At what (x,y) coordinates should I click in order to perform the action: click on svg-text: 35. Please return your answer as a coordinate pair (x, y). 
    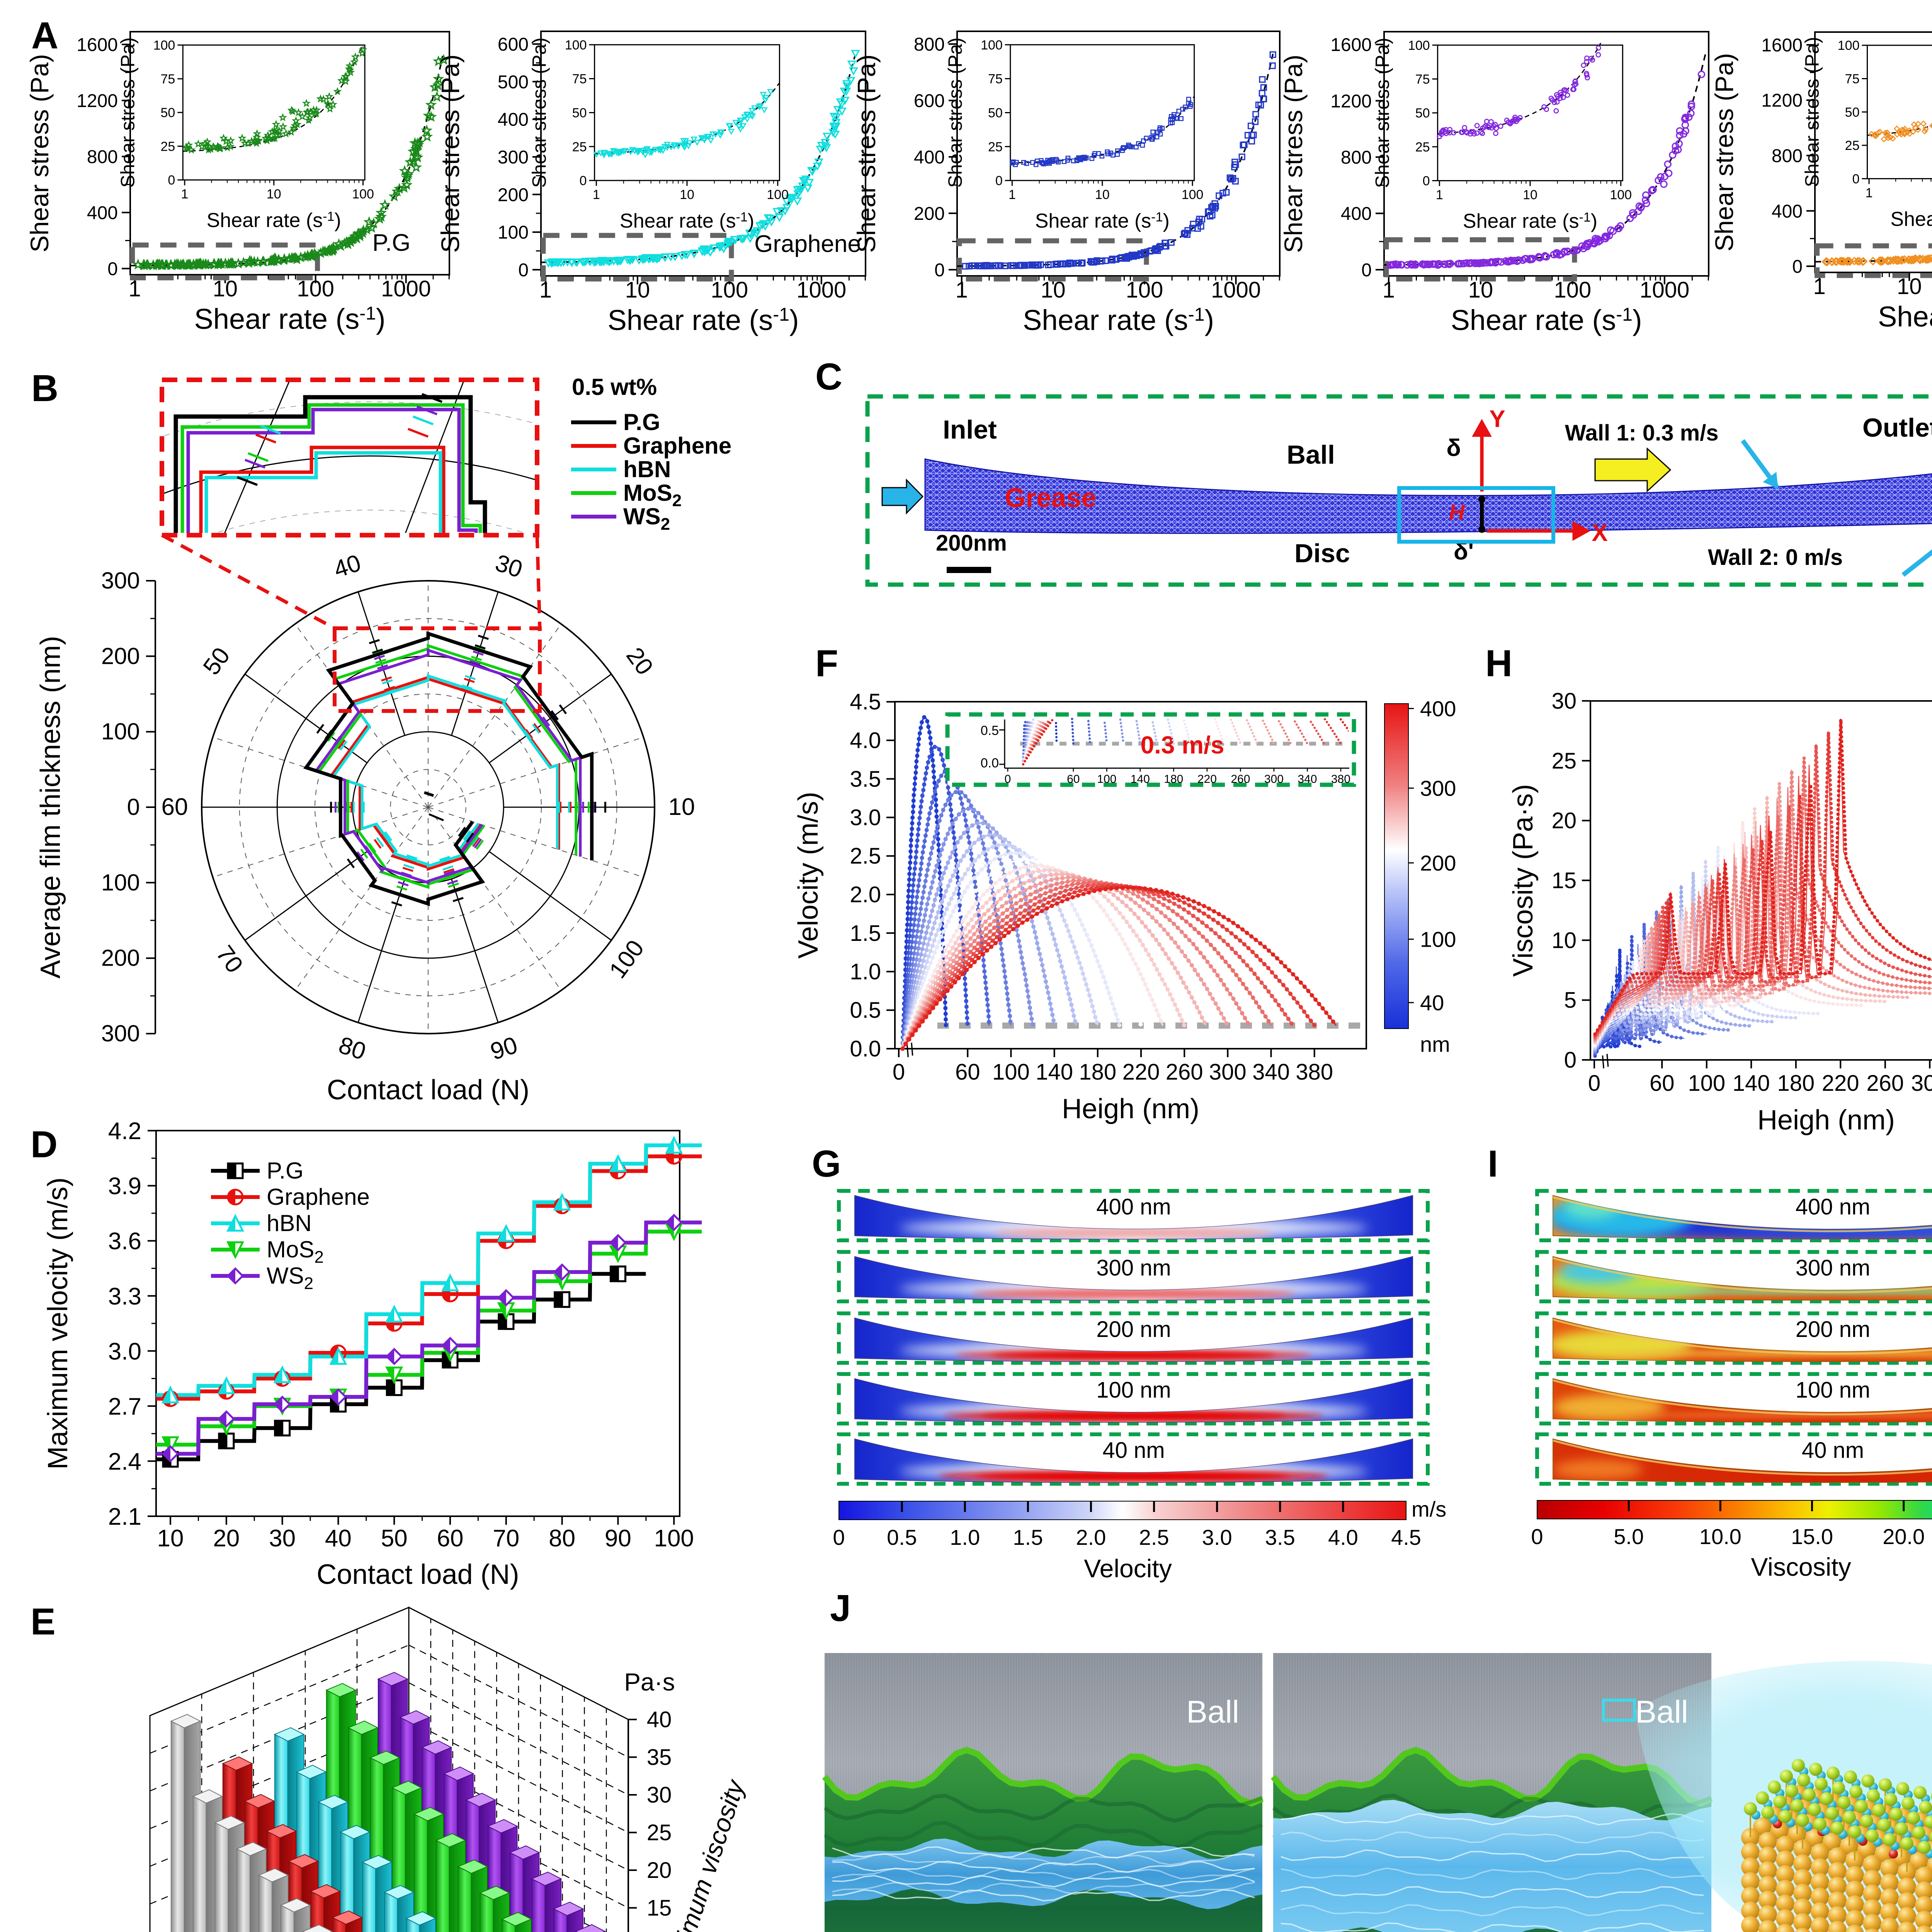
    Looking at the image, I should click on (660, 1757).